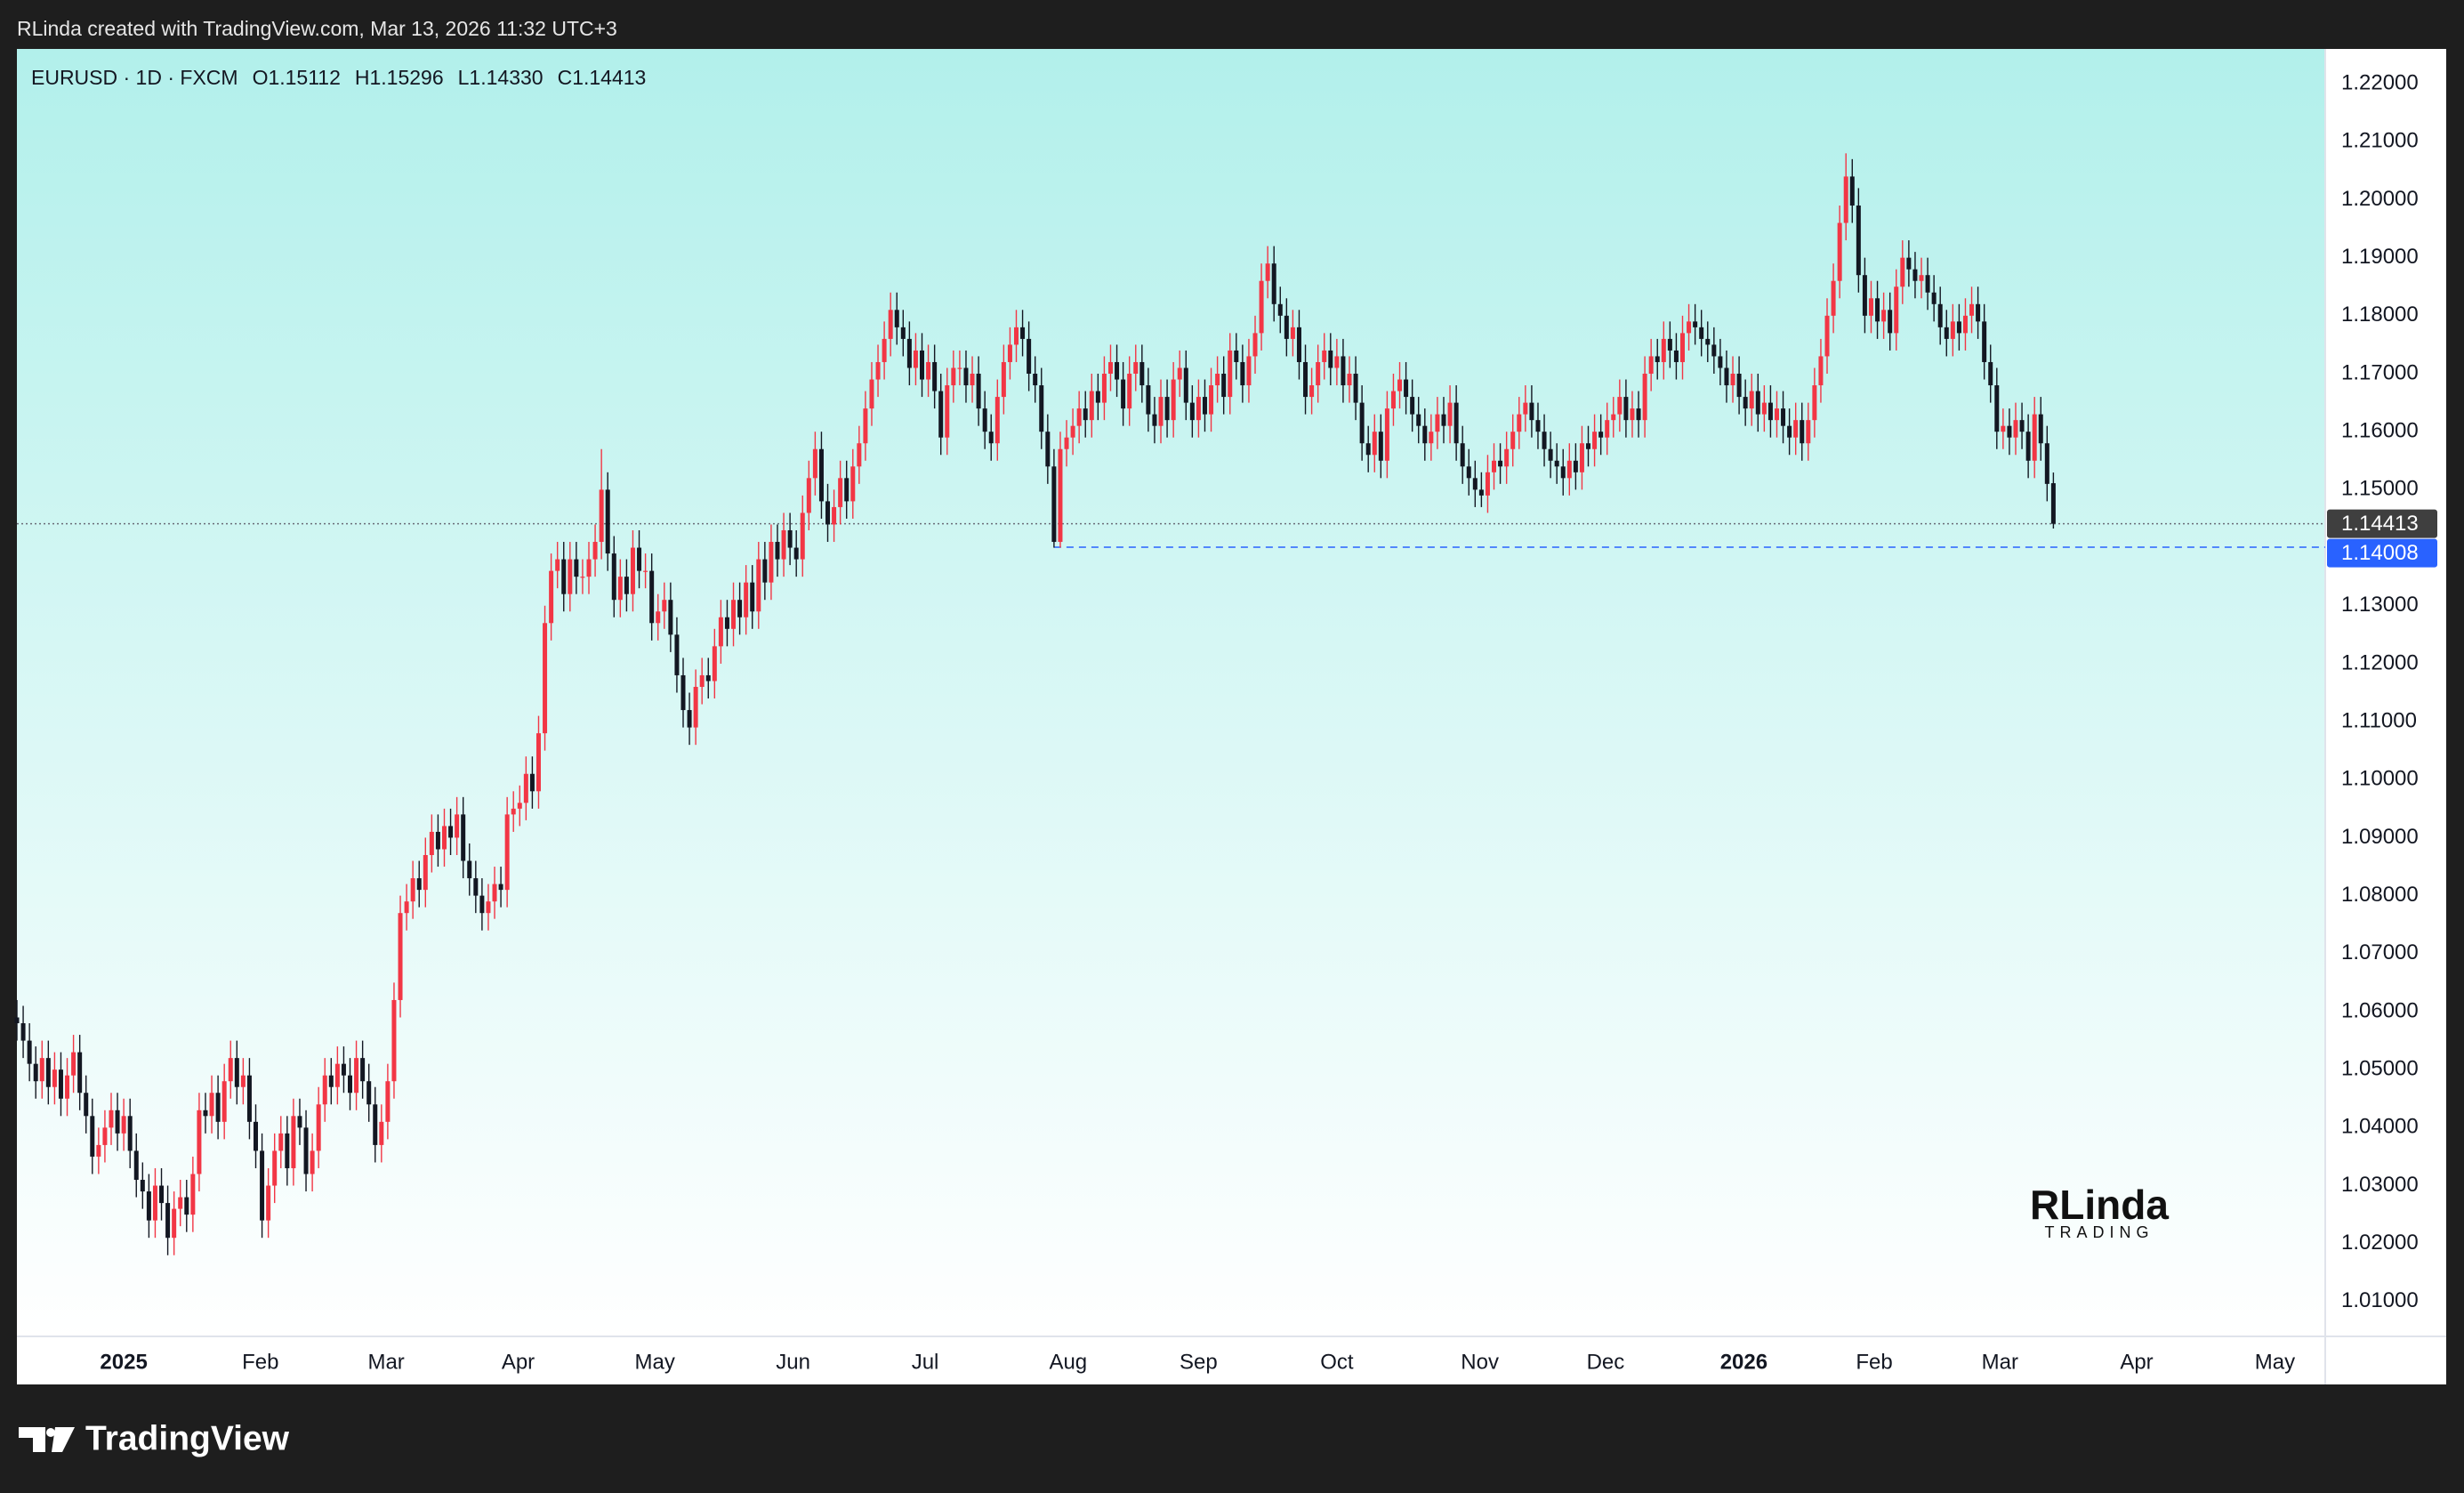 This screenshot has width=2464, height=1493. Describe the element at coordinates (2380, 1243) in the screenshot. I see `y-tick-label: 1.02000` at that location.